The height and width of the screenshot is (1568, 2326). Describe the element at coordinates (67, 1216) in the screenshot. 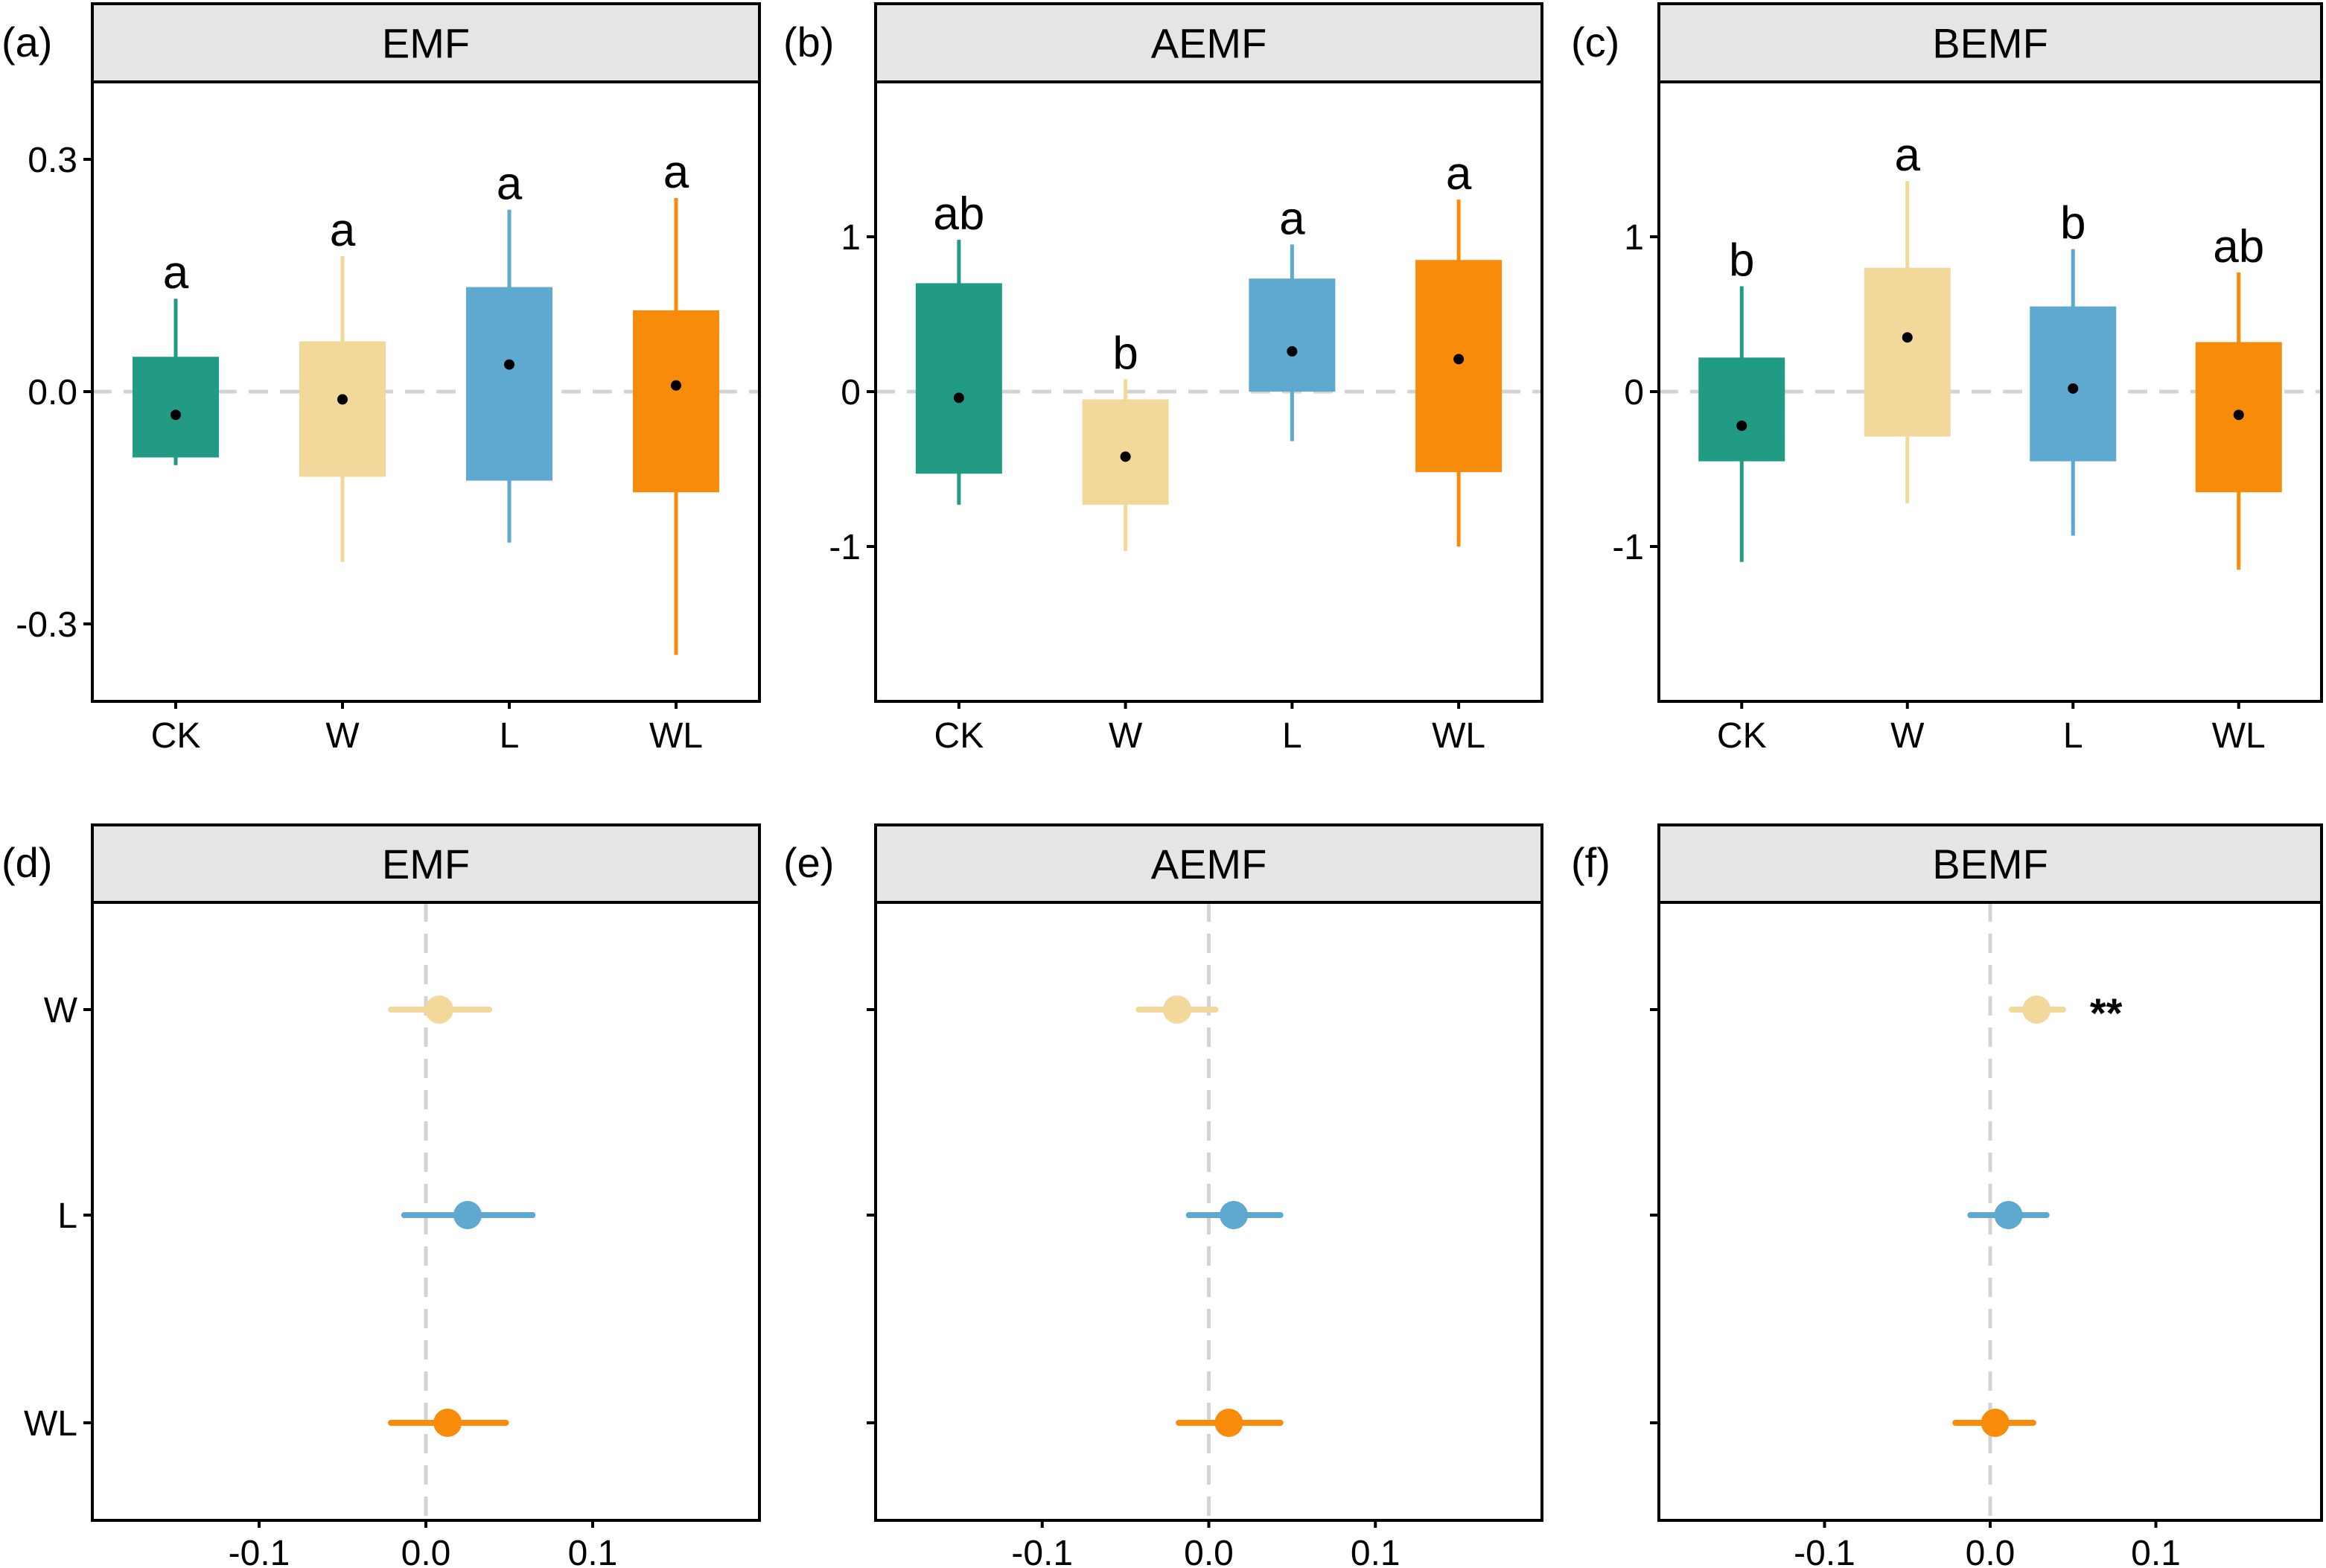

I see `y-tick-label: L` at that location.